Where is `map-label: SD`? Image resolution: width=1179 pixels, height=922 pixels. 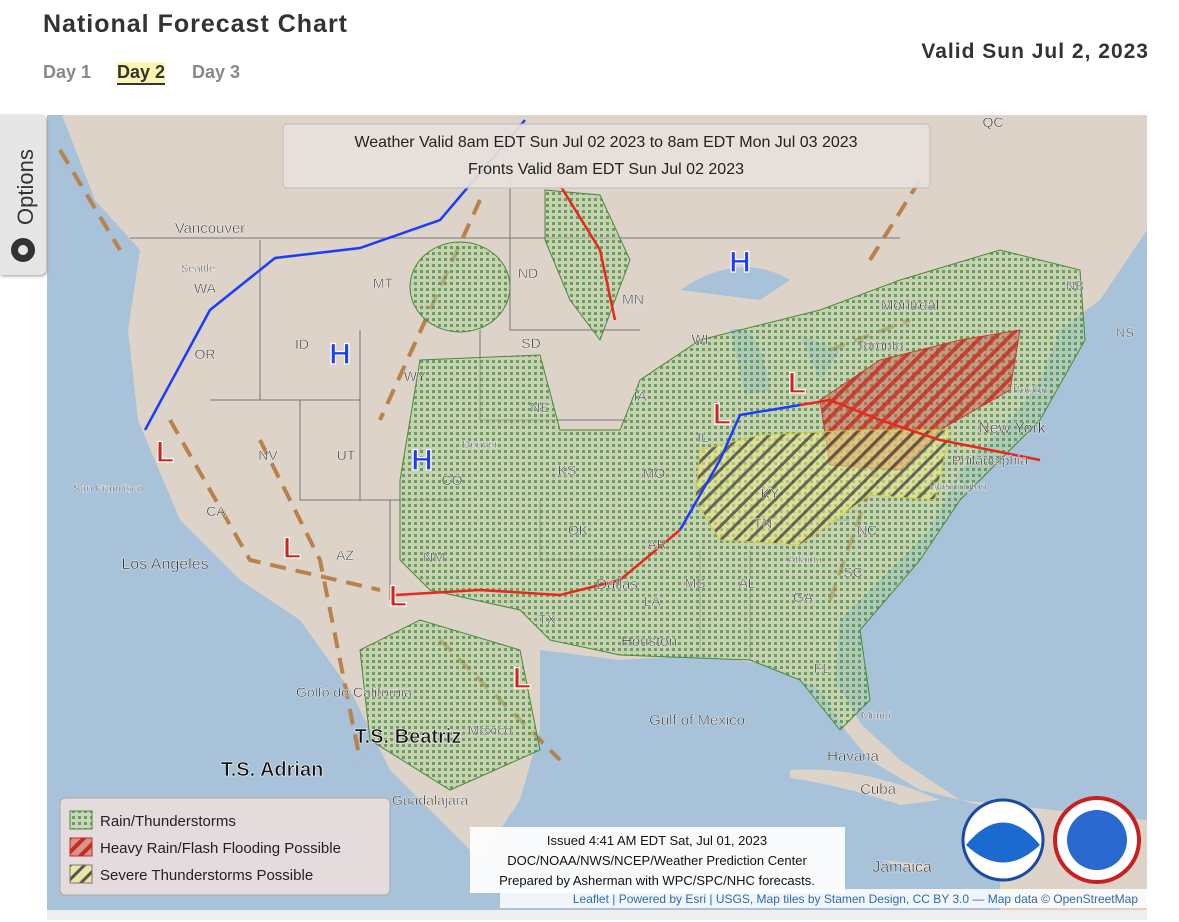 map-label: SD is located at coordinates (530, 343).